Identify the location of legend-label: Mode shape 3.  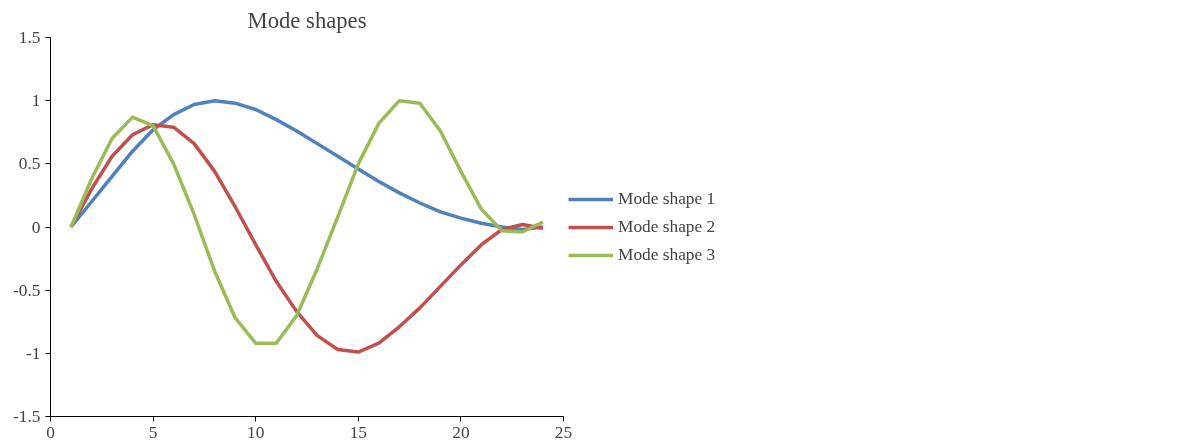
(667, 254).